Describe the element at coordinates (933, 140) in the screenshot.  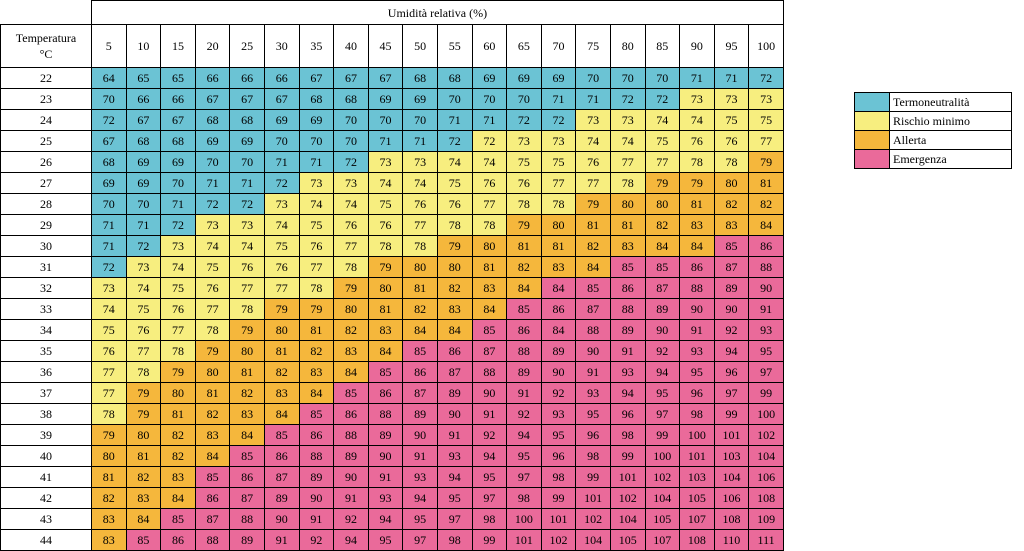
I see `legend-entry: Allerta` at that location.